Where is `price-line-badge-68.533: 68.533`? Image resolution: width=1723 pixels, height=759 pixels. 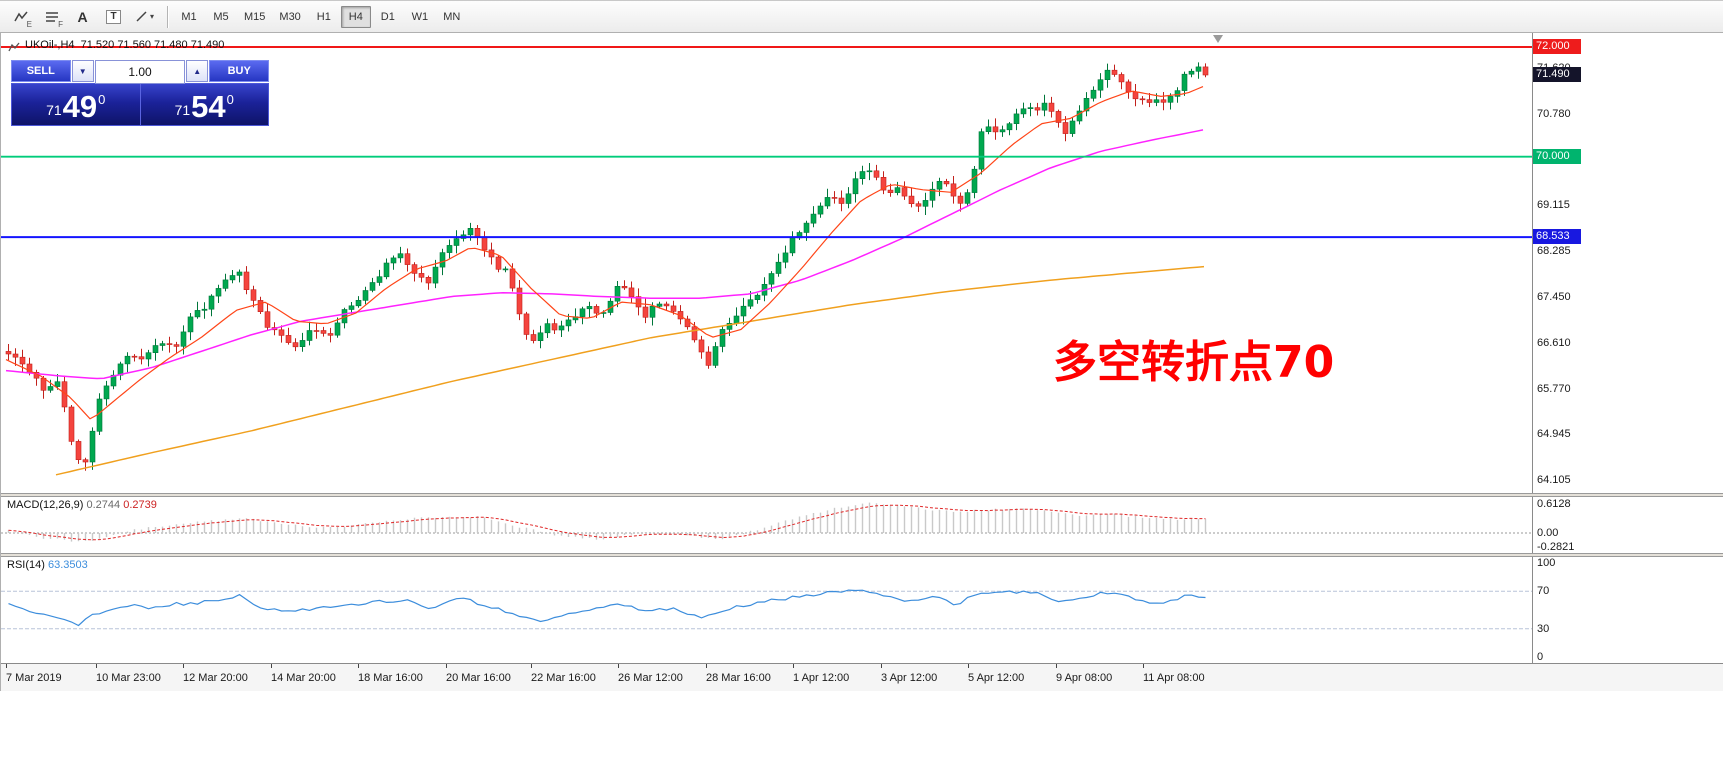
price-line-badge-68.533: 68.533 is located at coordinates (1557, 236).